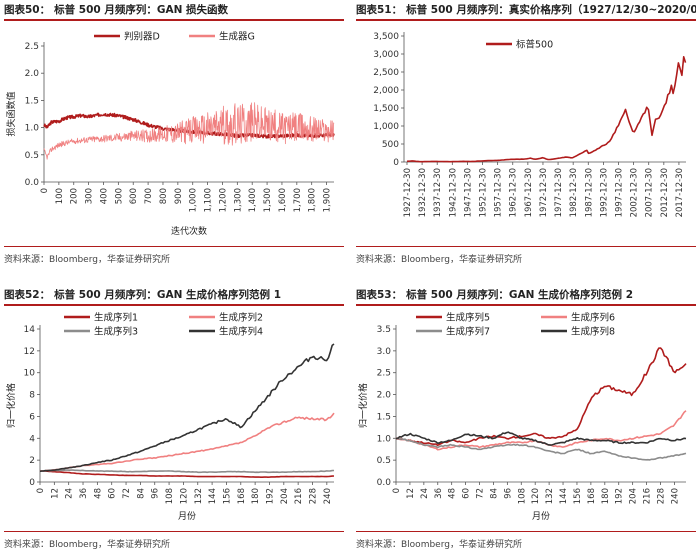 This screenshot has width=700, height=560. Describe the element at coordinates (268, 200) in the screenshot. I see `x-tick-label: 1,500` at that location.